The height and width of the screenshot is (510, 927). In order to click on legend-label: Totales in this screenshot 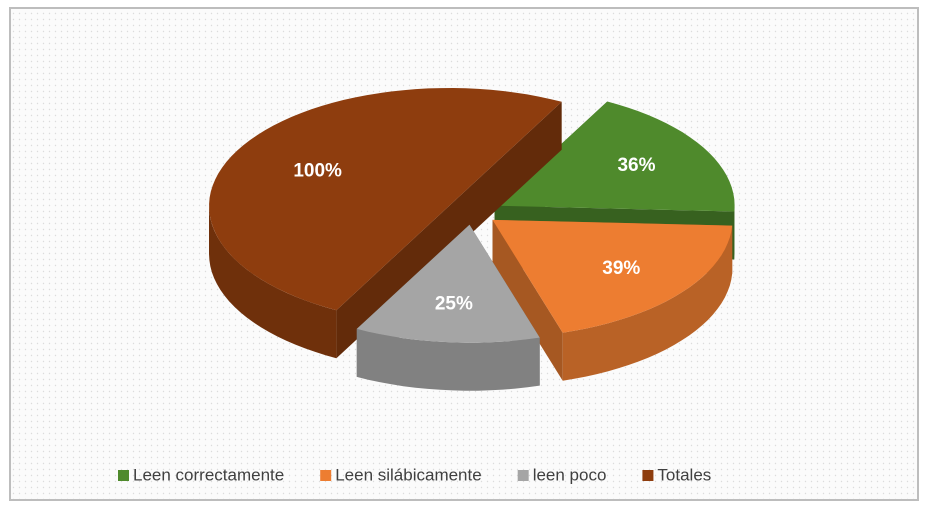, I will do `click(684, 474)`.